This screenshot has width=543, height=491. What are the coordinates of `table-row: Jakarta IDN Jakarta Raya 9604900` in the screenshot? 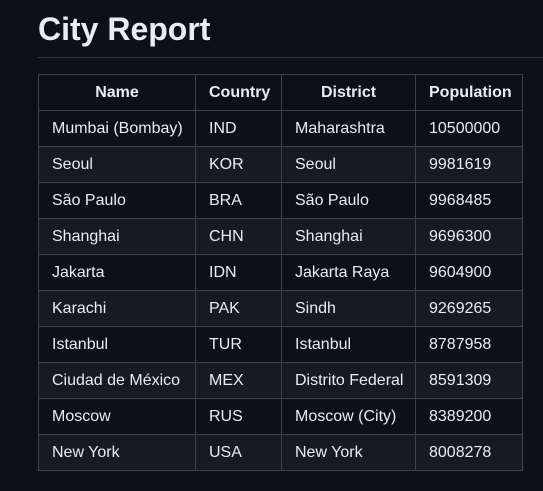 It's located at (280, 272).